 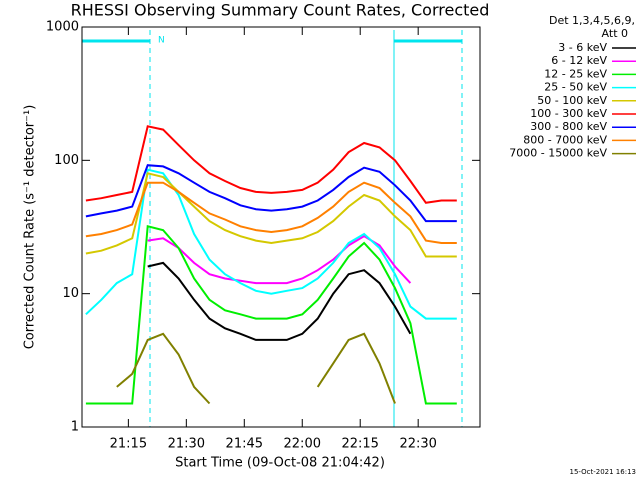 I want to click on legend-label: 100 - 300 keV, so click(x=568, y=113).